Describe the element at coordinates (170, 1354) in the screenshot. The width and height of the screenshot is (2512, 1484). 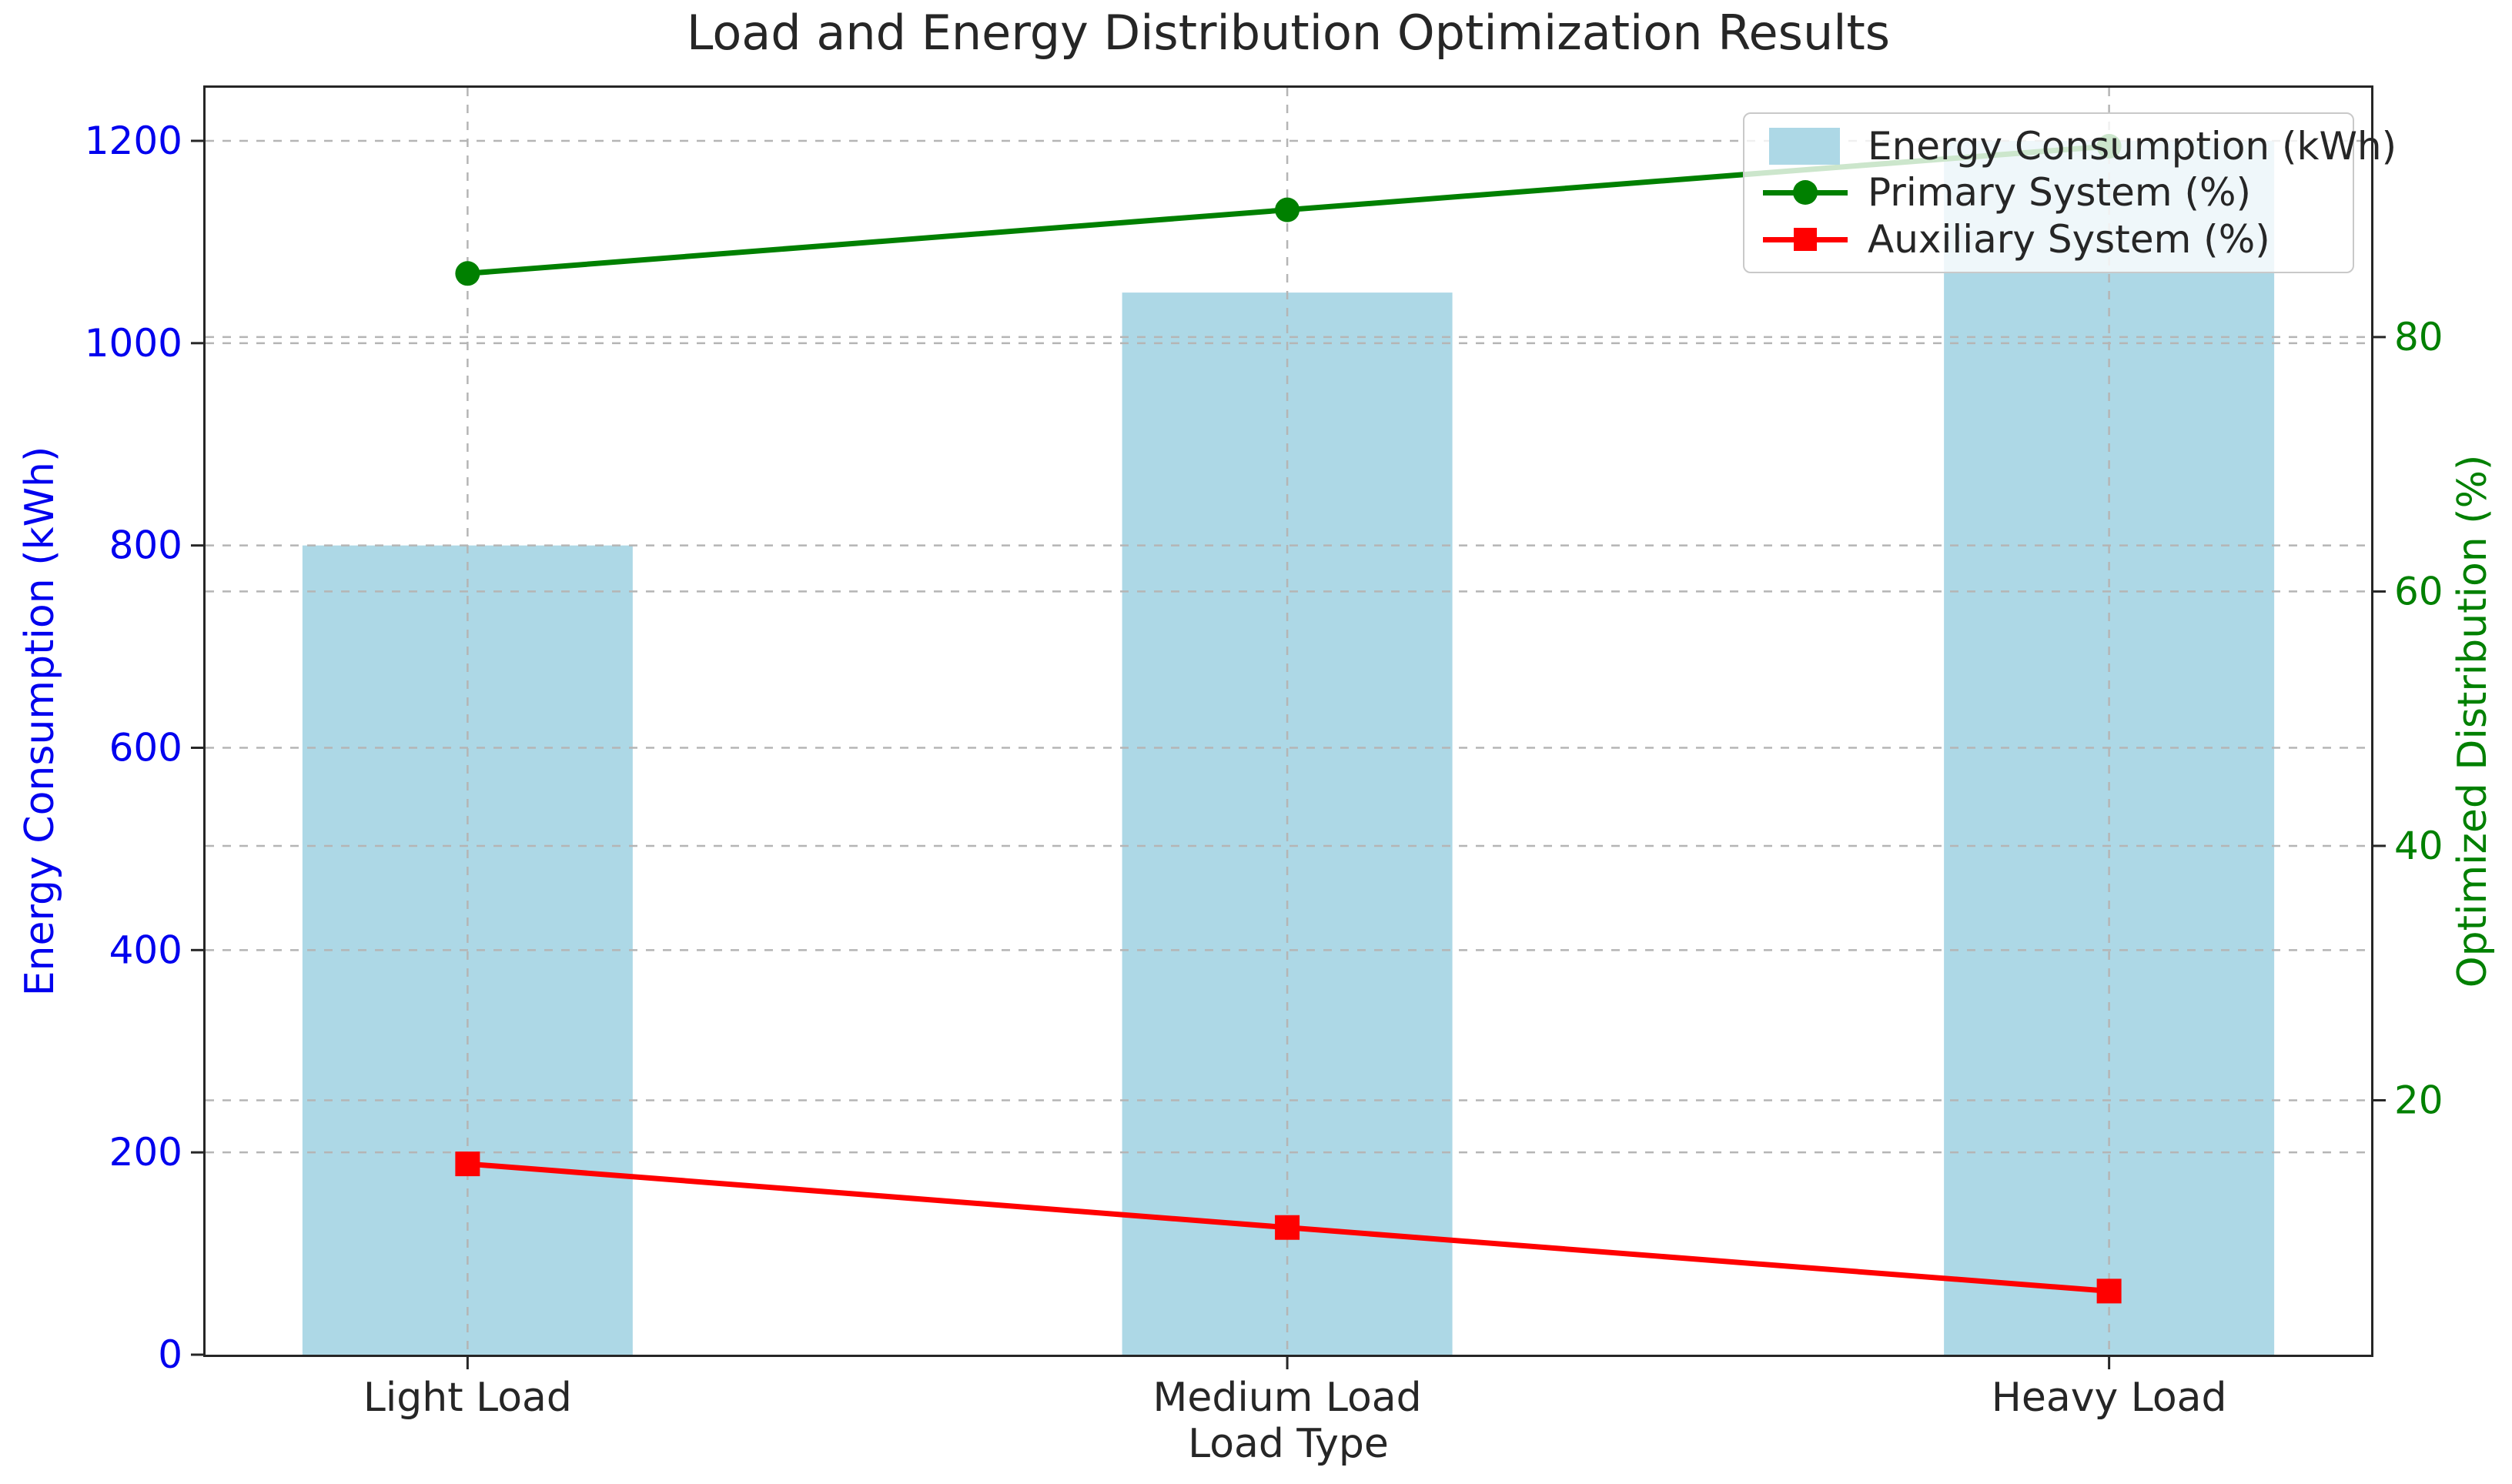
I see `y-axis-tick-label-left: 0` at that location.